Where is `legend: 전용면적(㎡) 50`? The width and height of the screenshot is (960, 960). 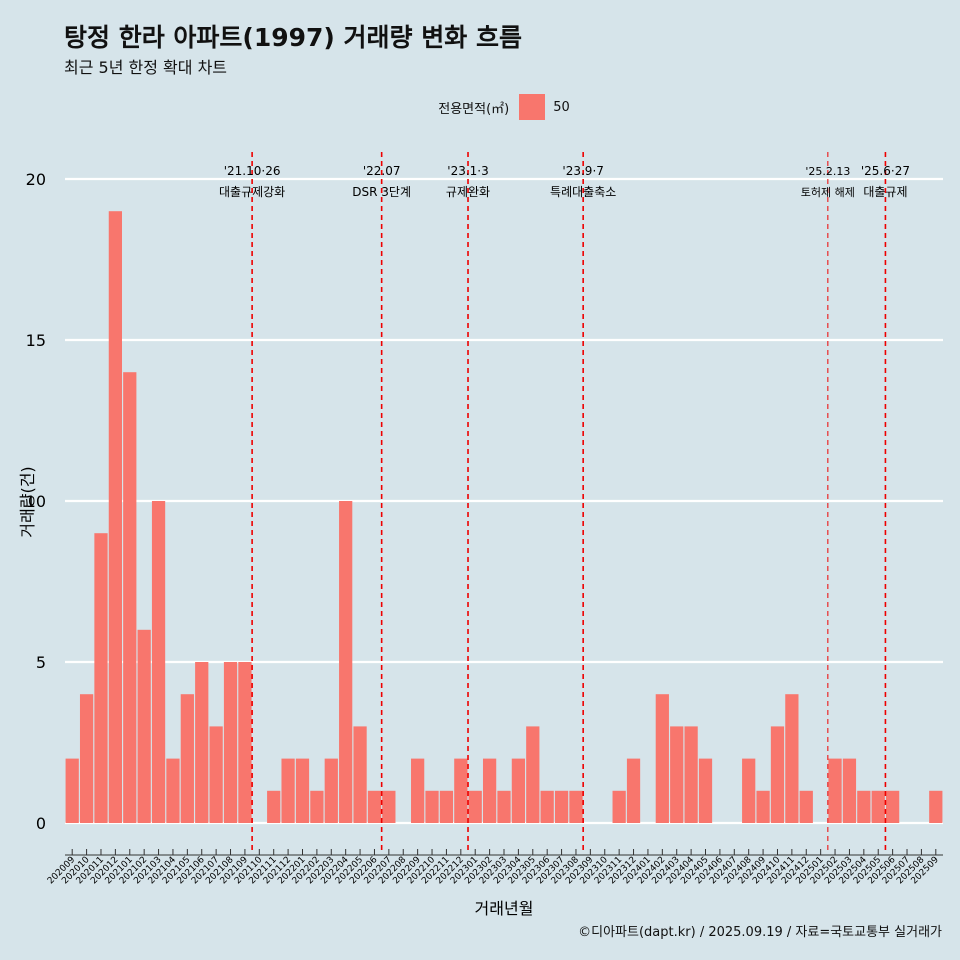
legend: 전용면적(㎡) 50 is located at coordinates (480, 107).